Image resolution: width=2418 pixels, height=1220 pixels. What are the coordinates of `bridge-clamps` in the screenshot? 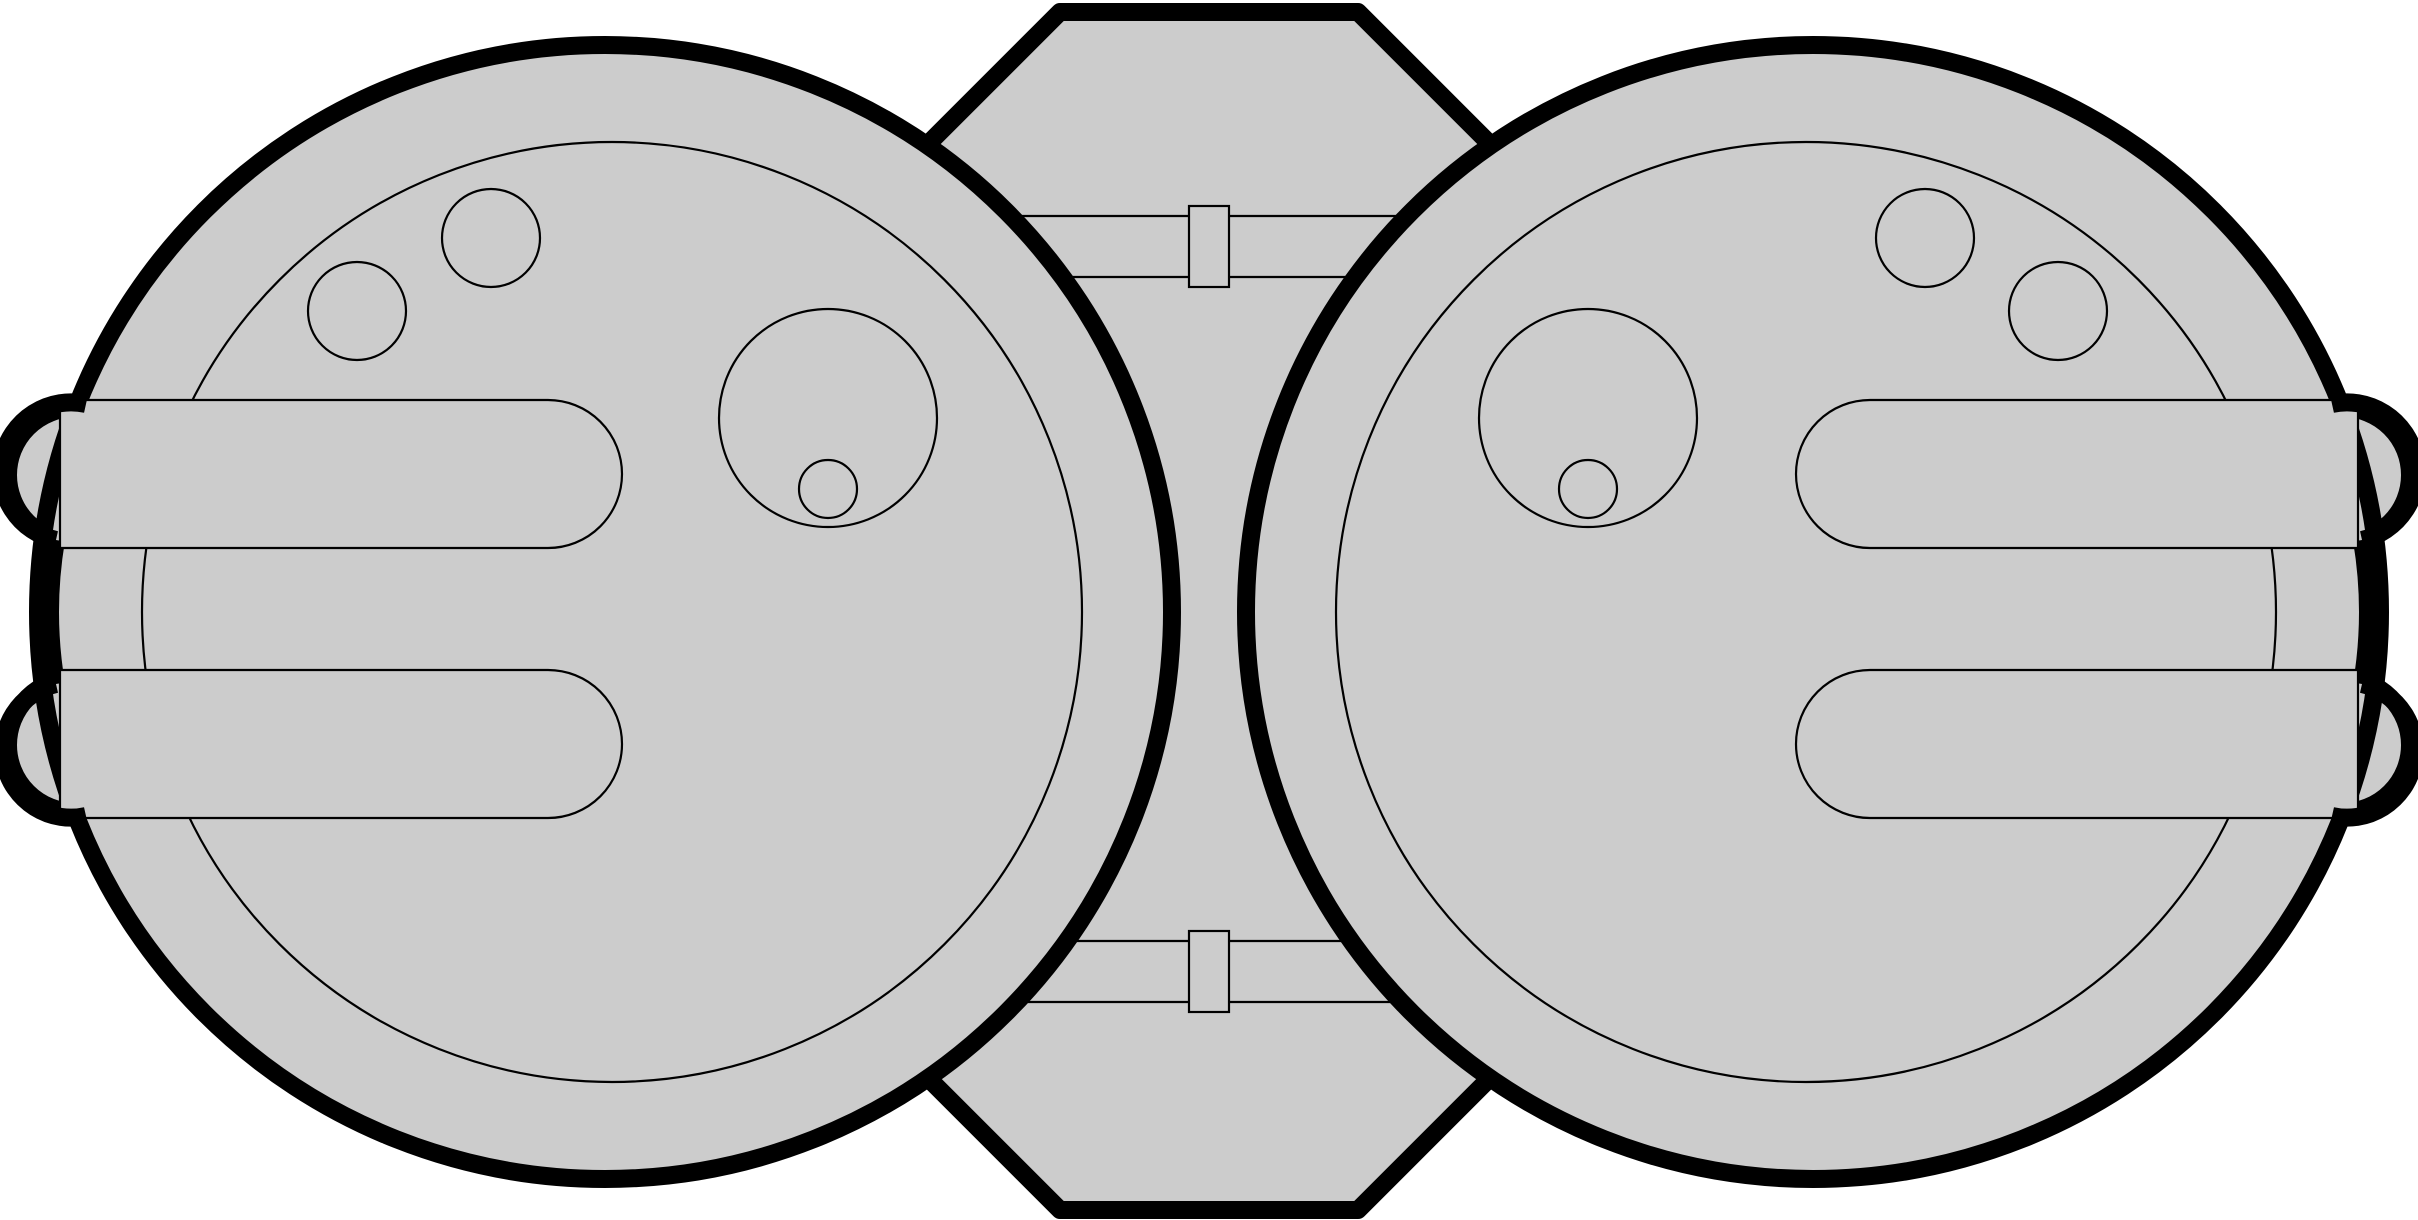 It's located at (1209, 609).